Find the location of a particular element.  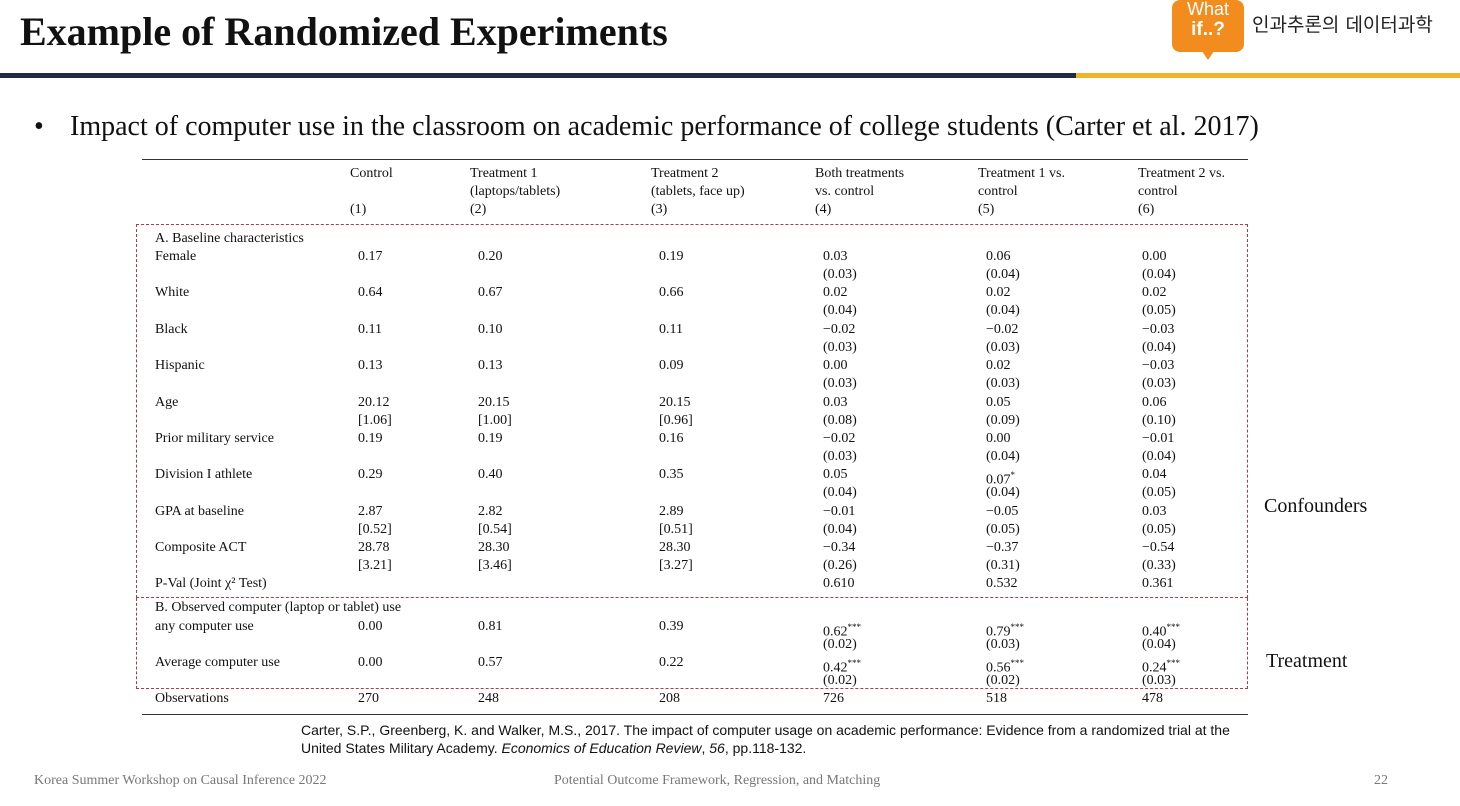

treatment-label: Treatment is located at coordinates (1307, 661).